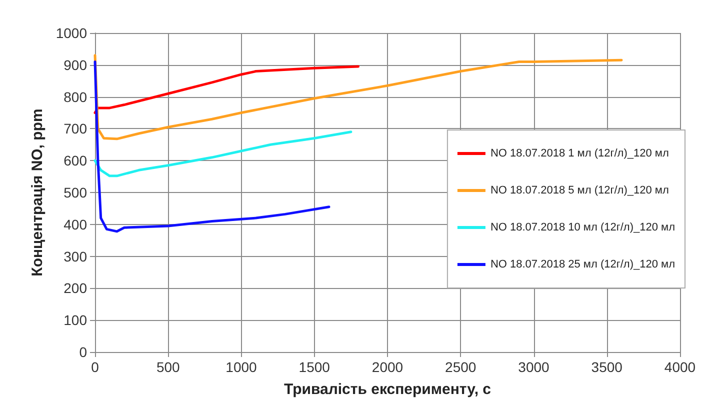 Image resolution: width=705 pixels, height=416 pixels. What do you see at coordinates (95, 367) in the screenshot?
I see `x-tick-label: 0` at bounding box center [95, 367].